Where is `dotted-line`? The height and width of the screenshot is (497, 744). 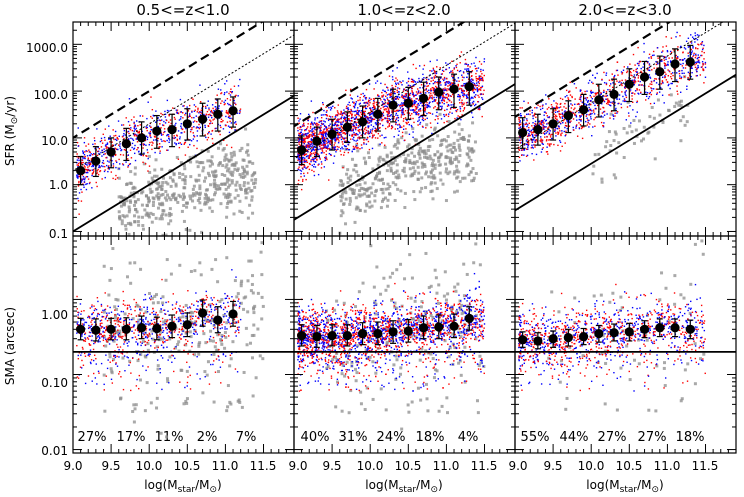
dotted-line is located at coordinates (183, 103).